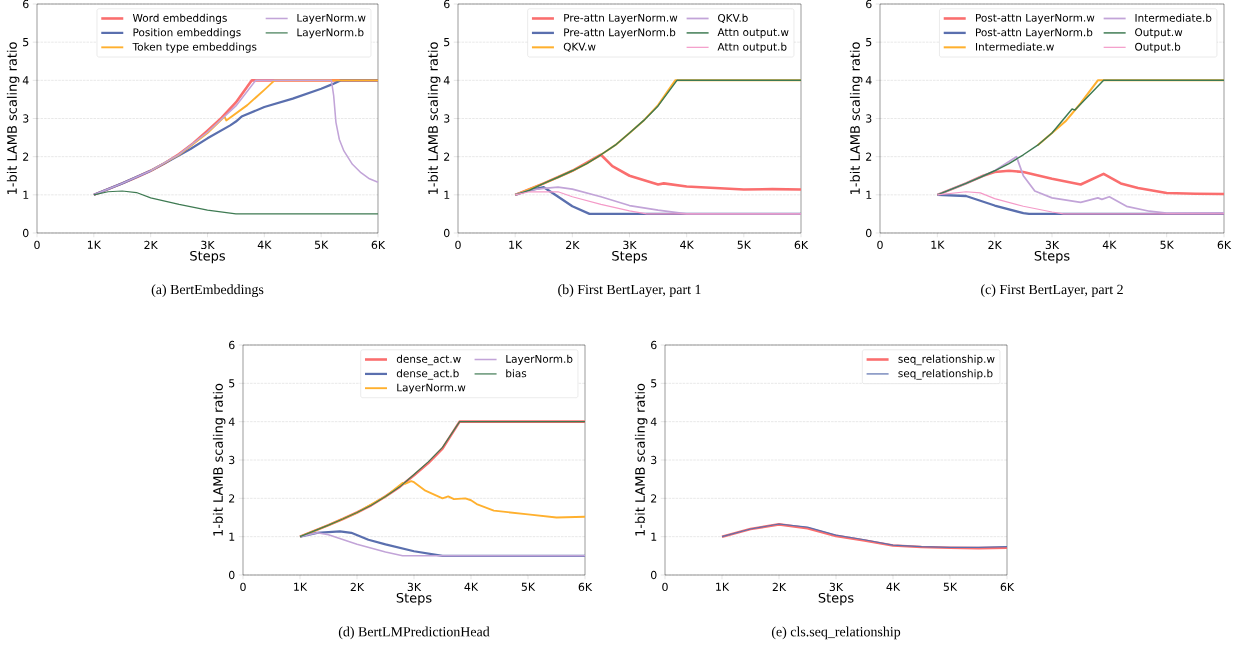 This screenshot has height=655, width=1245. What do you see at coordinates (945, 374) in the screenshot?
I see `legend-label: seq_relationship.b` at bounding box center [945, 374].